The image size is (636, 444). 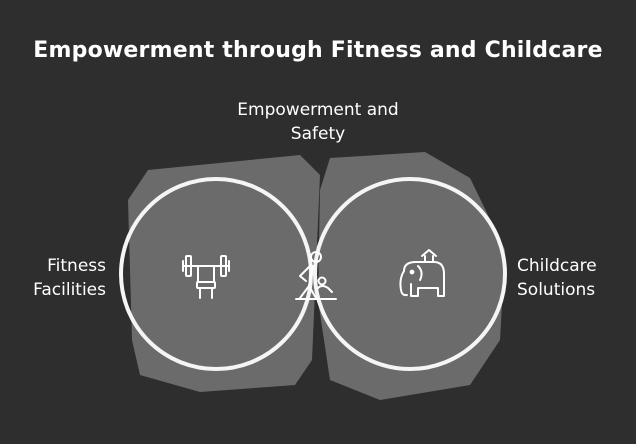 What do you see at coordinates (206, 277) in the screenshot?
I see `bench-press-icon` at bounding box center [206, 277].